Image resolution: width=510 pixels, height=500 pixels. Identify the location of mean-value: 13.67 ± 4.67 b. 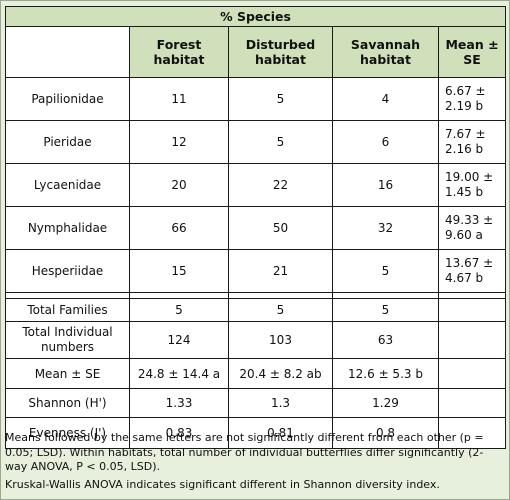
(472, 271).